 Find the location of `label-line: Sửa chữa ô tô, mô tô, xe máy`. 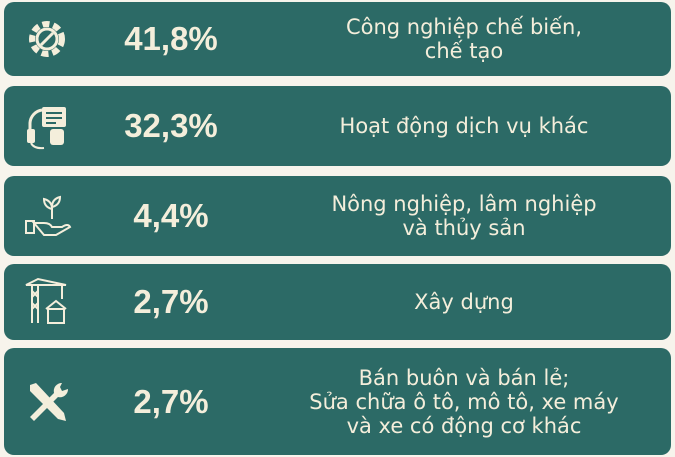

label-line: Sửa chữa ô tô, mô tô, xe máy is located at coordinates (464, 401).